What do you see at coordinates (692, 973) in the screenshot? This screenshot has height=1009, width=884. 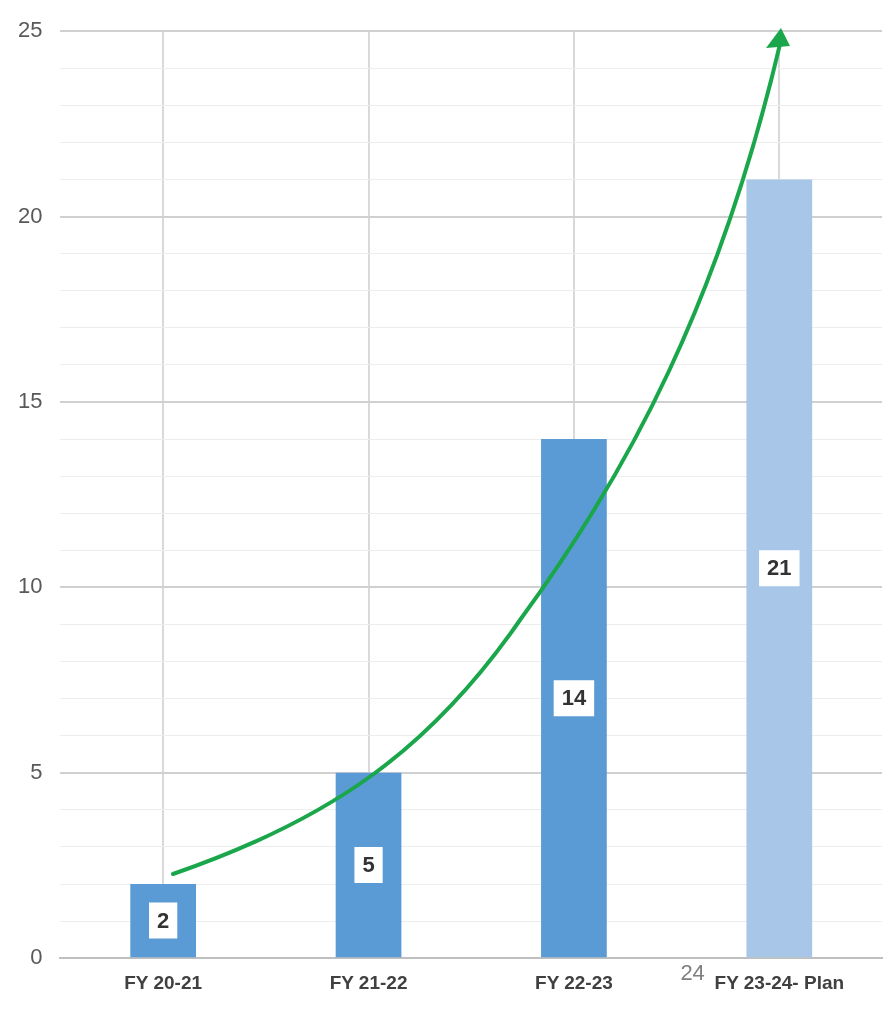 I see `text: 24` at bounding box center [692, 973].